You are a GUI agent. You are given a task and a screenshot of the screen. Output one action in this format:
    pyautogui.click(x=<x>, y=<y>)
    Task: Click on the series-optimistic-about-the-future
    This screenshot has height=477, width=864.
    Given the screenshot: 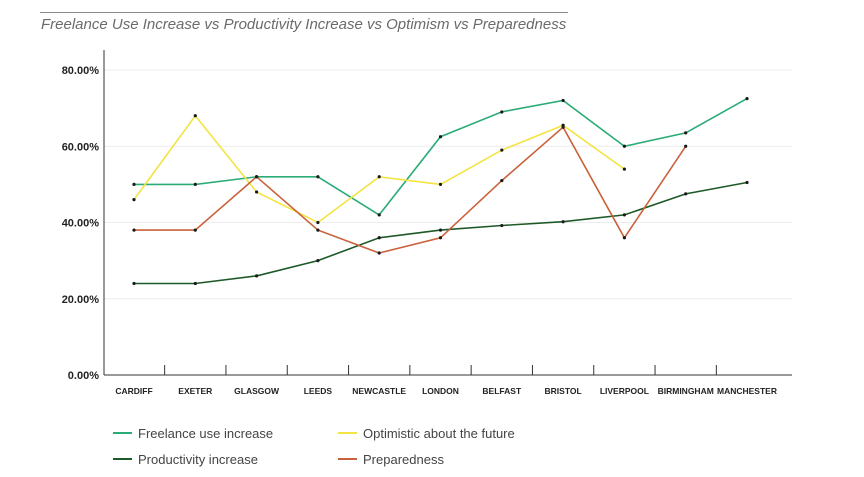 What is the action you would take?
    pyautogui.click(x=379, y=169)
    